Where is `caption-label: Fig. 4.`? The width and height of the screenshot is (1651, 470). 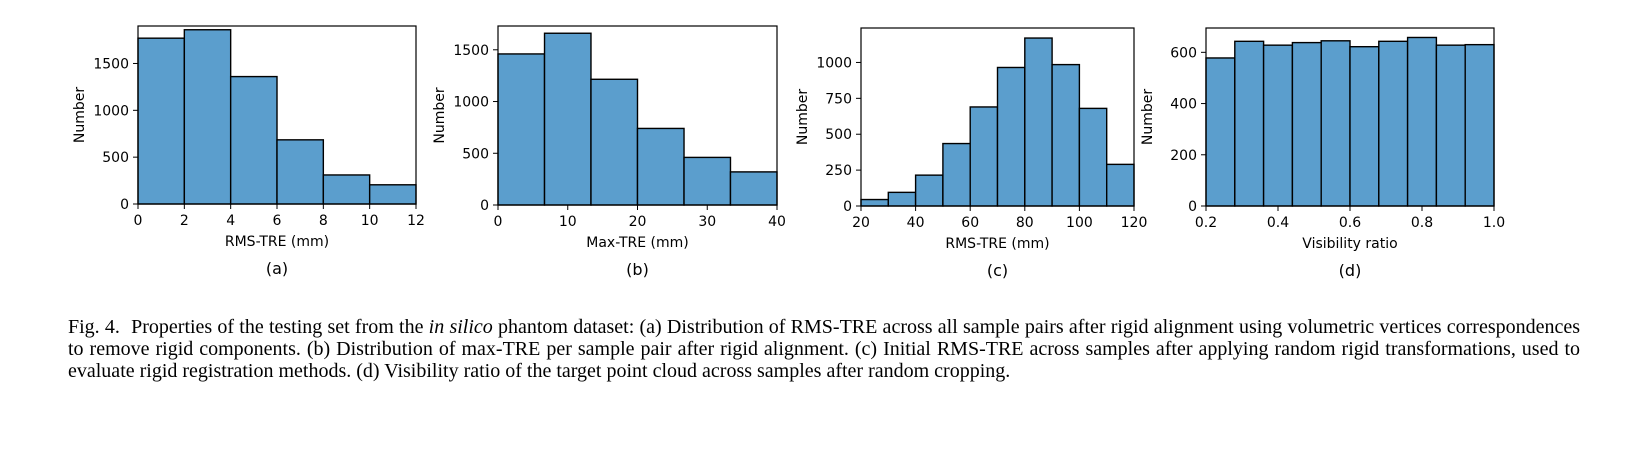 caption-label: Fig. 4. is located at coordinates (94, 327).